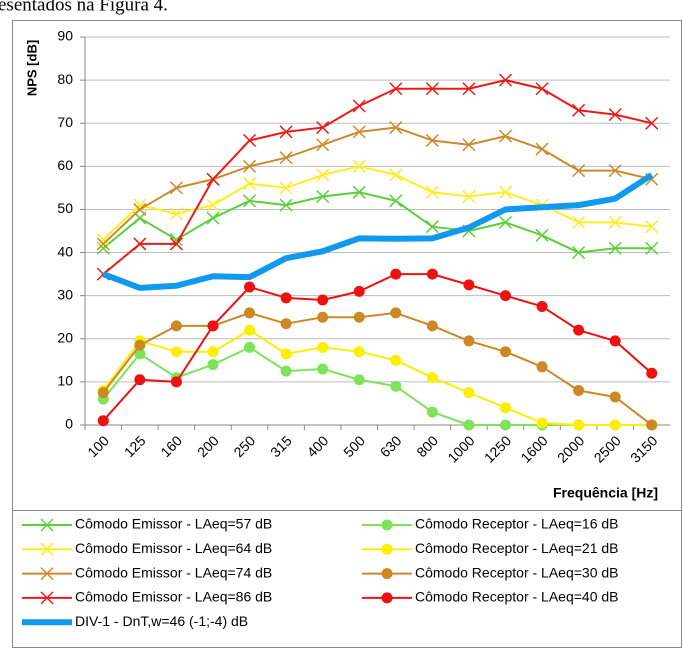 This screenshot has height=648, width=683. What do you see at coordinates (517, 524) in the screenshot?
I see `legend-label: Cômodo Receptor - LAeq=16 dB` at bounding box center [517, 524].